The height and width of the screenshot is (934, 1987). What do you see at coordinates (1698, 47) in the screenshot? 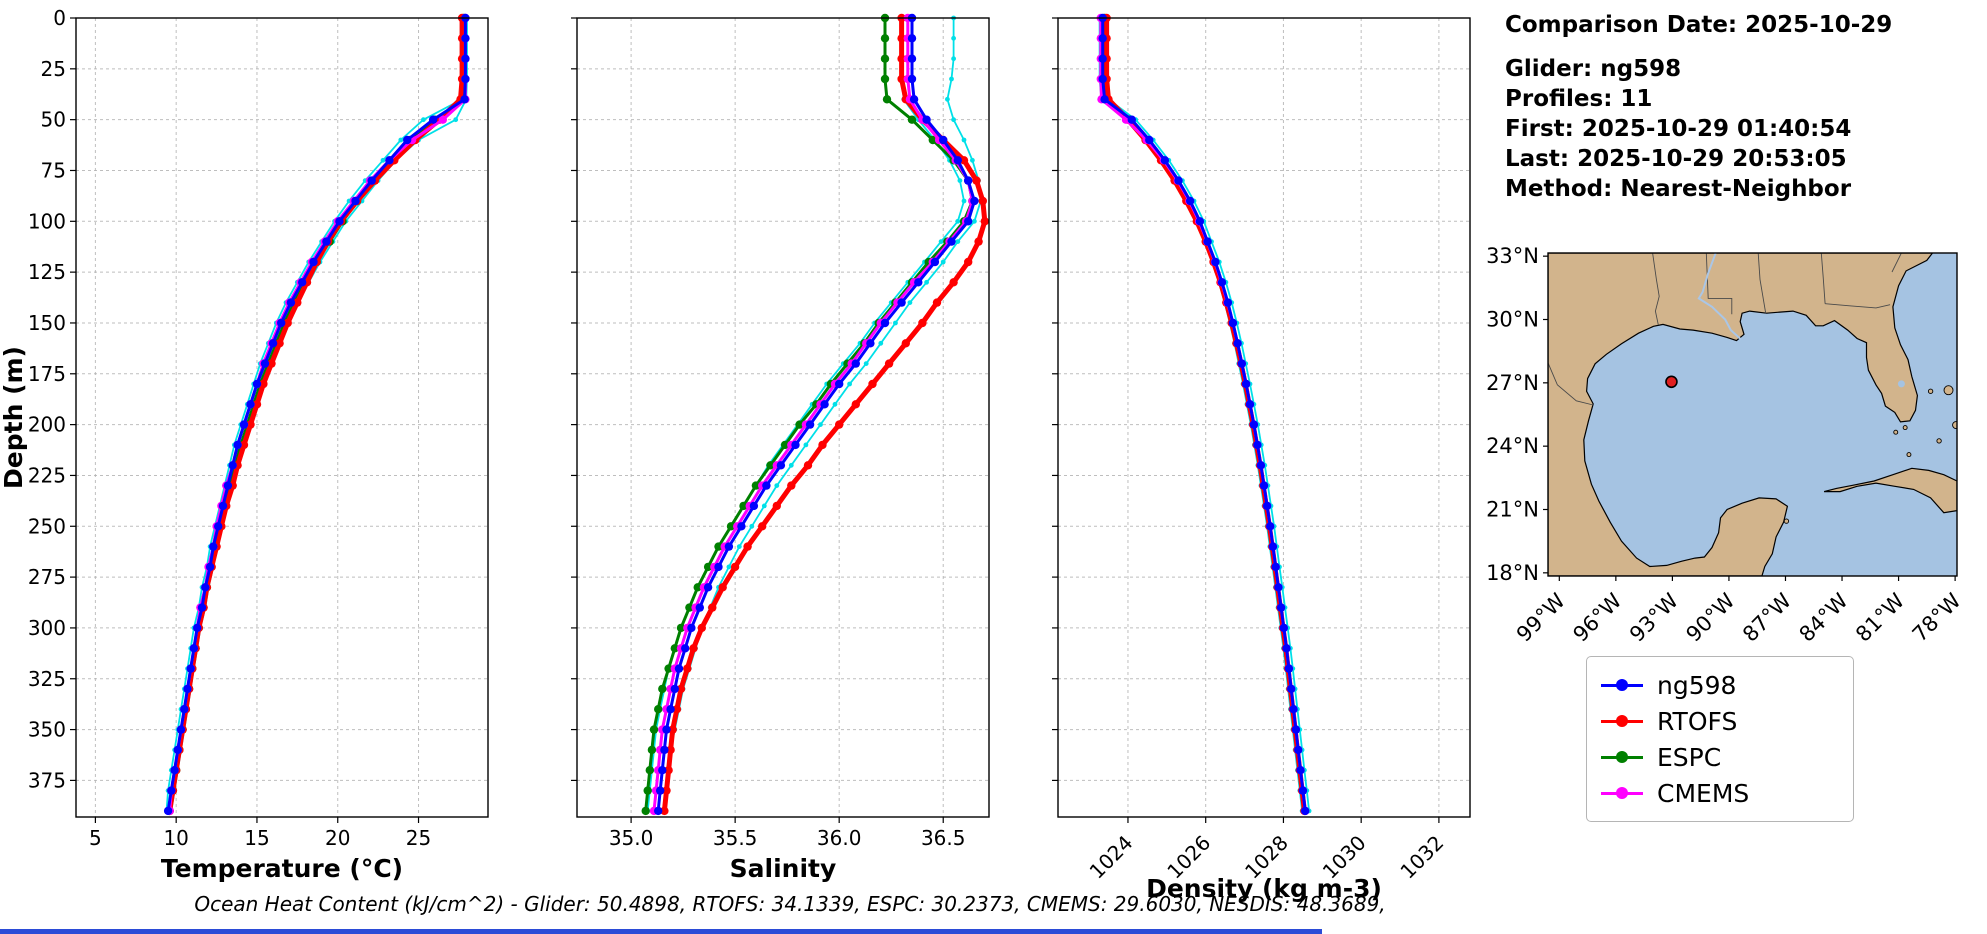
I see `info-gap` at bounding box center [1698, 47].